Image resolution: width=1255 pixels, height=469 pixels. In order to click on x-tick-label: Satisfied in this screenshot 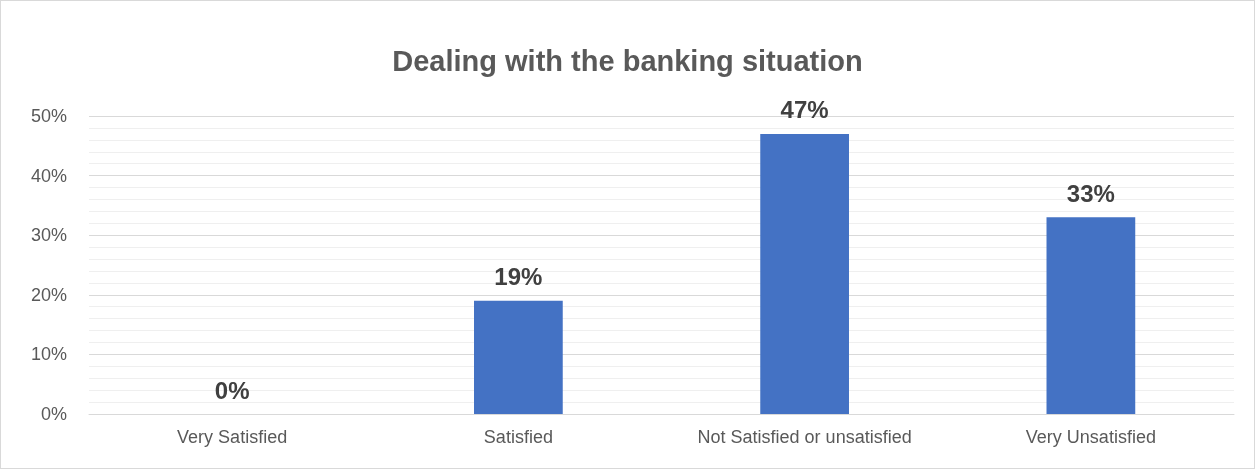, I will do `click(518, 437)`.